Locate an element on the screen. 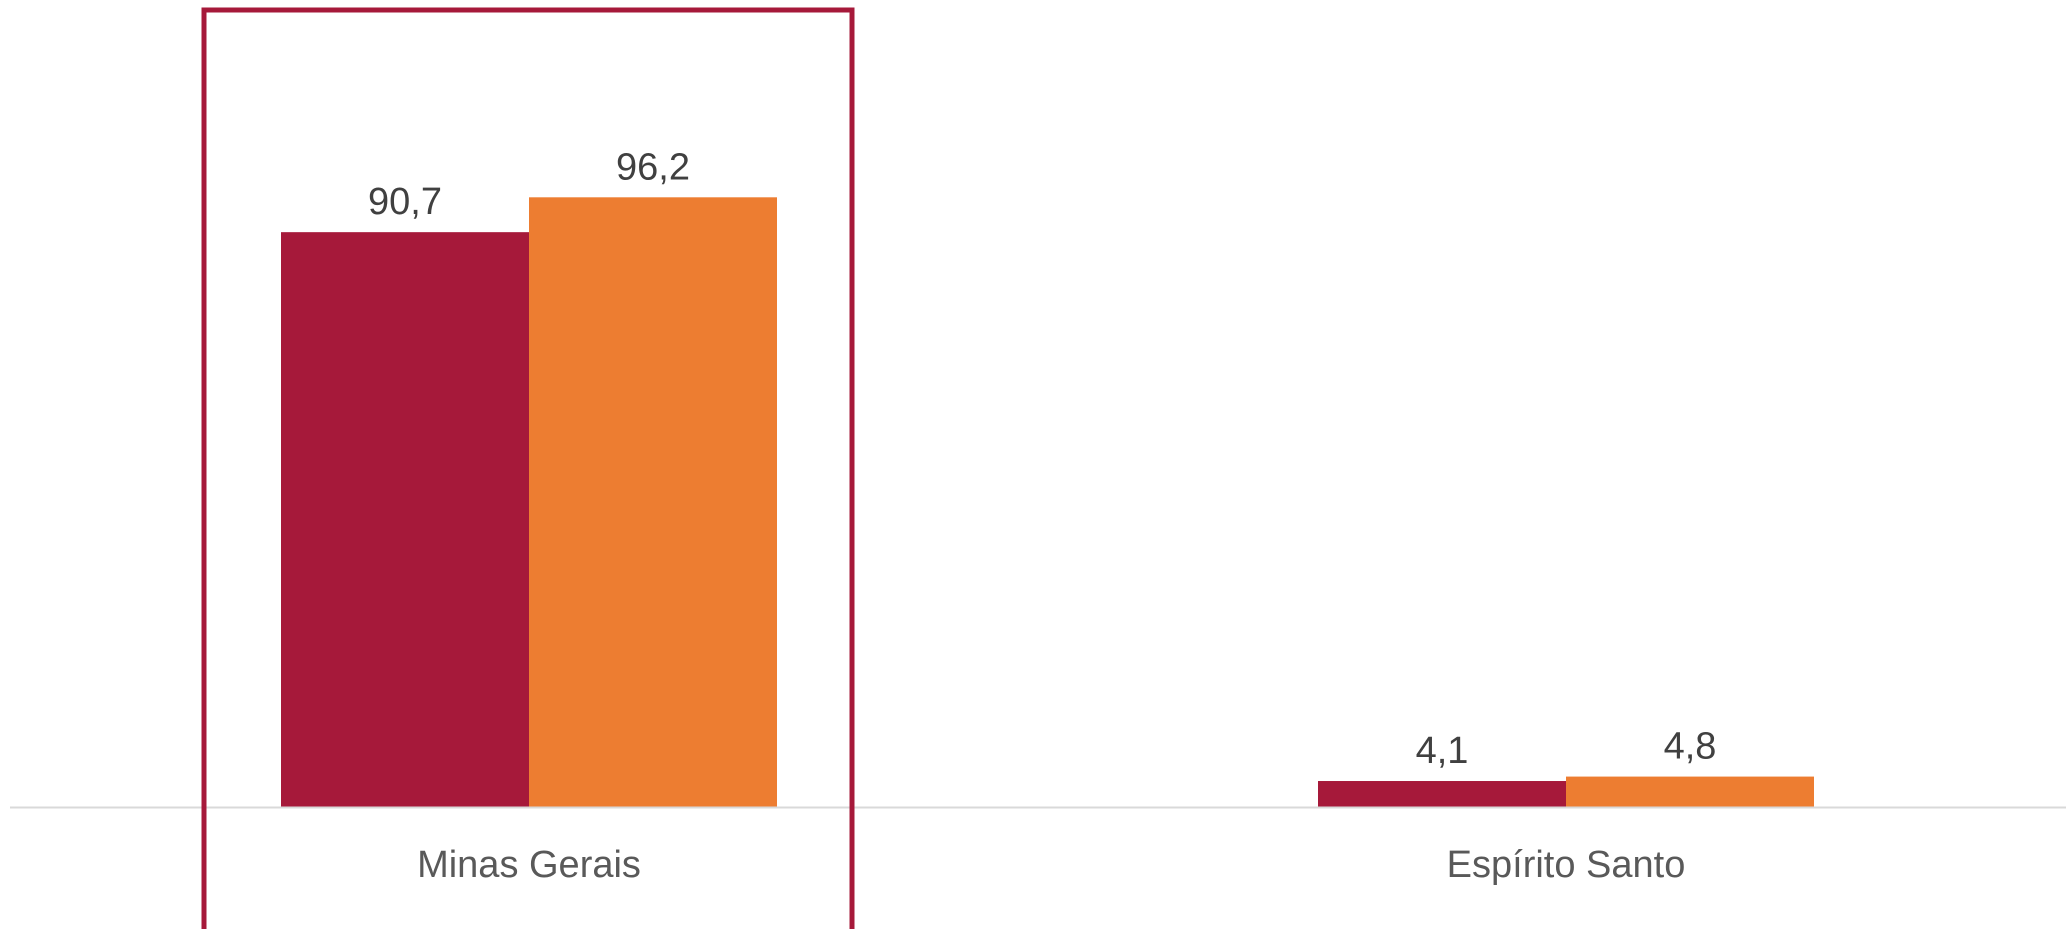 The image size is (2066, 929). data-label-minas-gerais-series-2: 96,2 is located at coordinates (653, 167).